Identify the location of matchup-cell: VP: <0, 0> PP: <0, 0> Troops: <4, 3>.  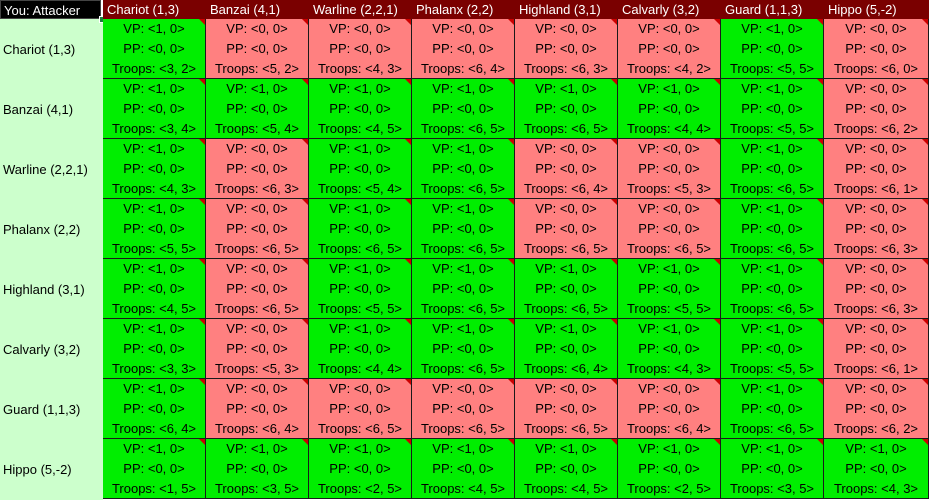
(360, 49).